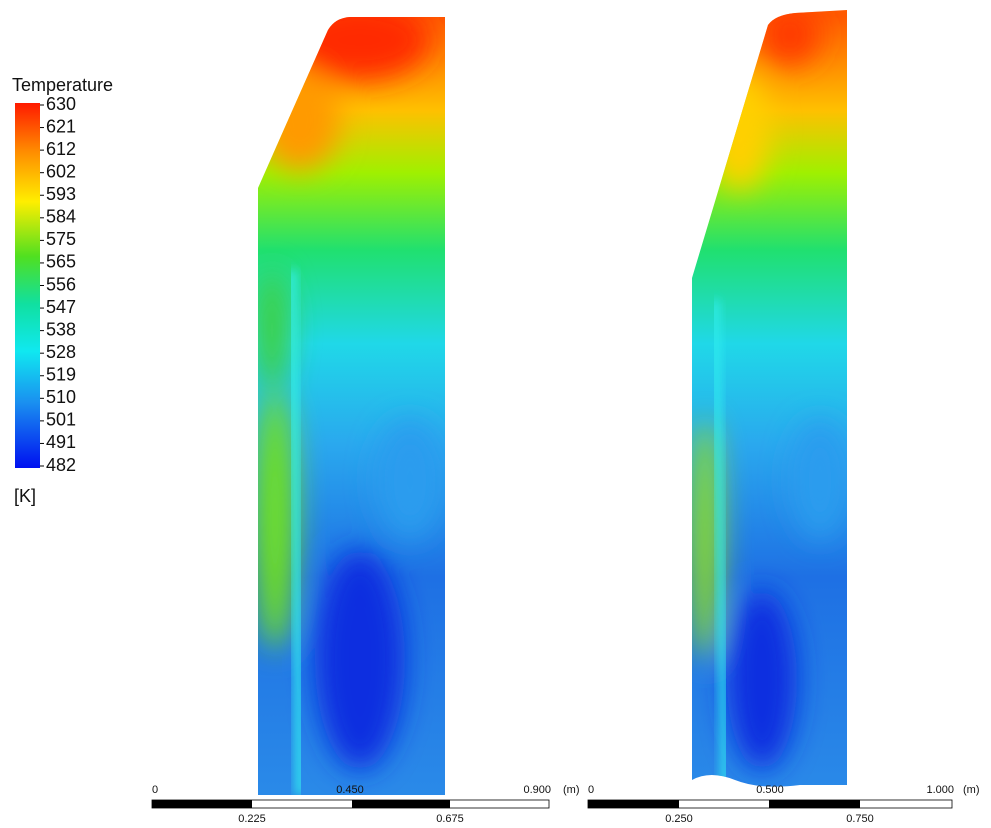 Image resolution: width=991 pixels, height=828 pixels. What do you see at coordinates (770, 790) in the screenshot?
I see `scale-label: 0.500` at bounding box center [770, 790].